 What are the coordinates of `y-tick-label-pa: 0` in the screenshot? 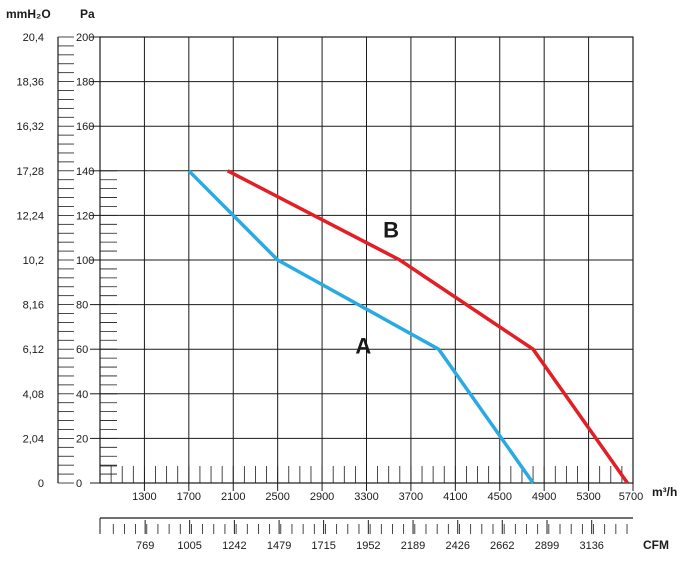 It's located at (79, 484).